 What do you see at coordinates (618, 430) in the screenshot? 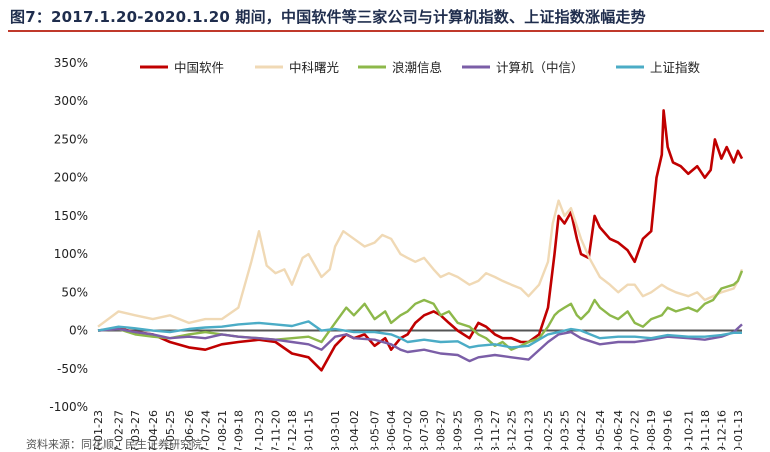
I see `x-tick-label: 2019-06-24` at bounding box center [618, 430].